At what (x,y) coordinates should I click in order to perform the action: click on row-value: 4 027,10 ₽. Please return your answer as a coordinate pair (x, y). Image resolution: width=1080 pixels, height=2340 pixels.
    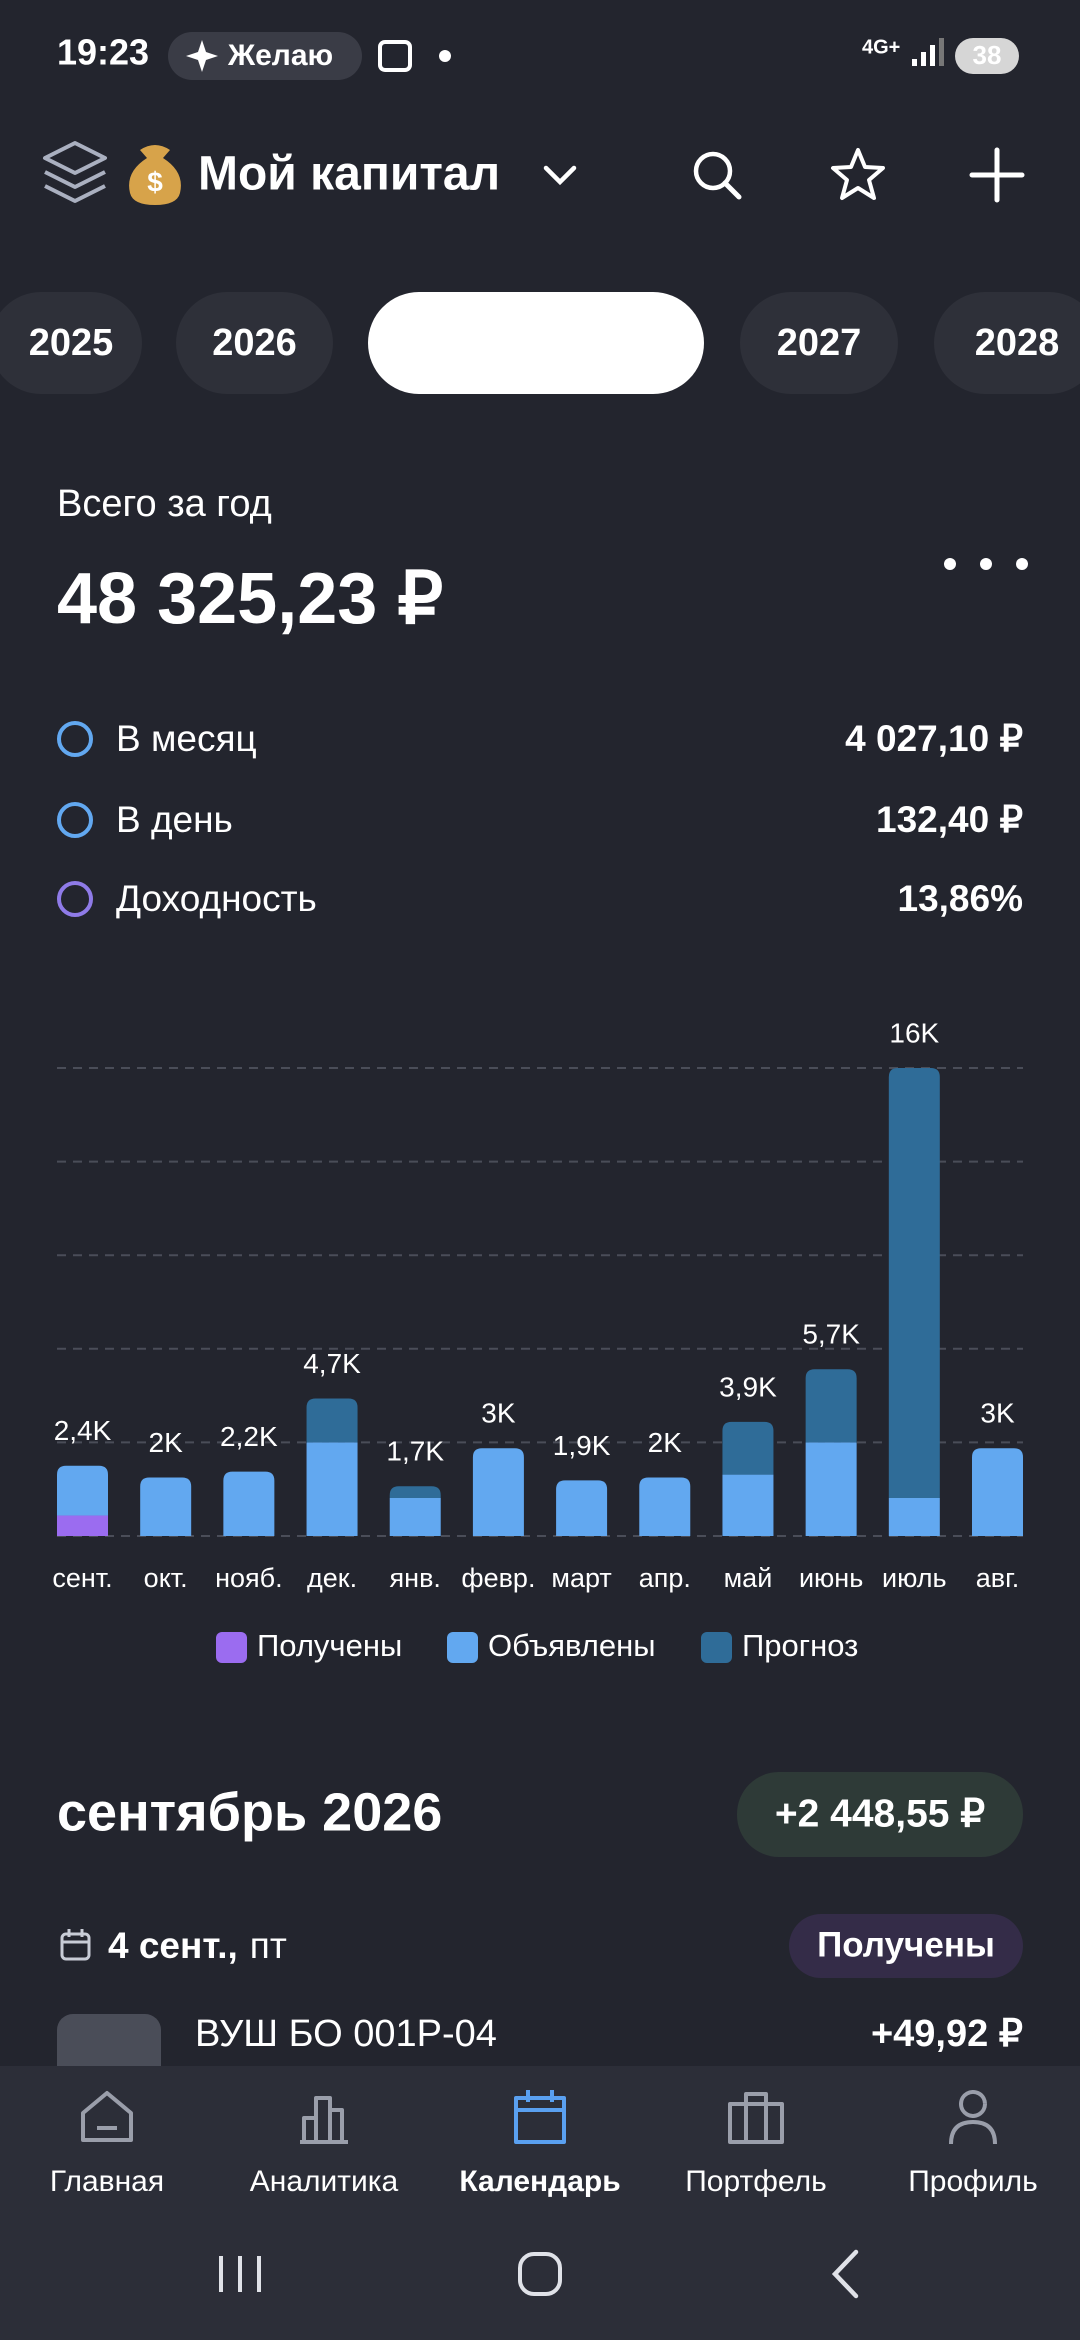
    Looking at the image, I should click on (934, 738).